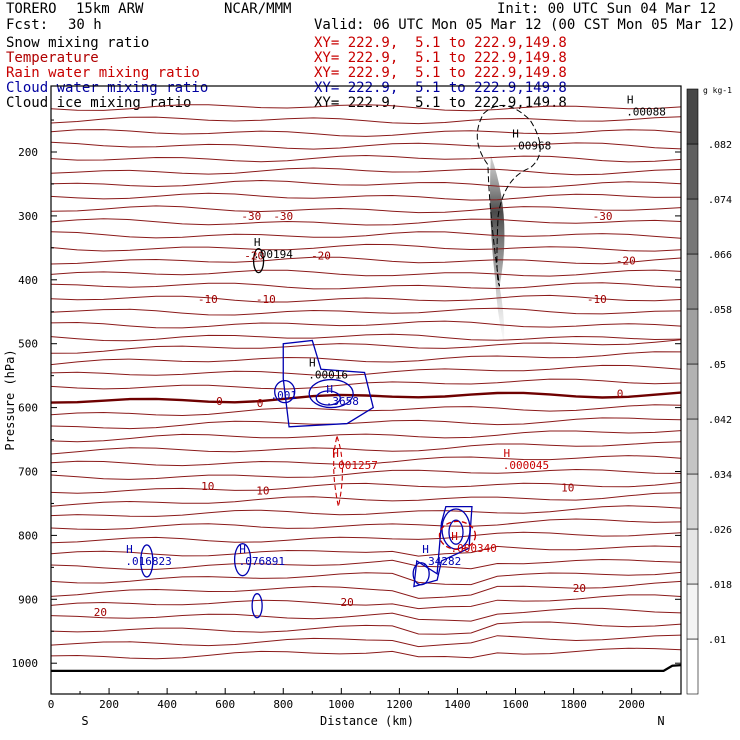 The image size is (740, 740). Describe the element at coordinates (720, 585) in the screenshot. I see `colorbar-tick-label: .018` at that location.